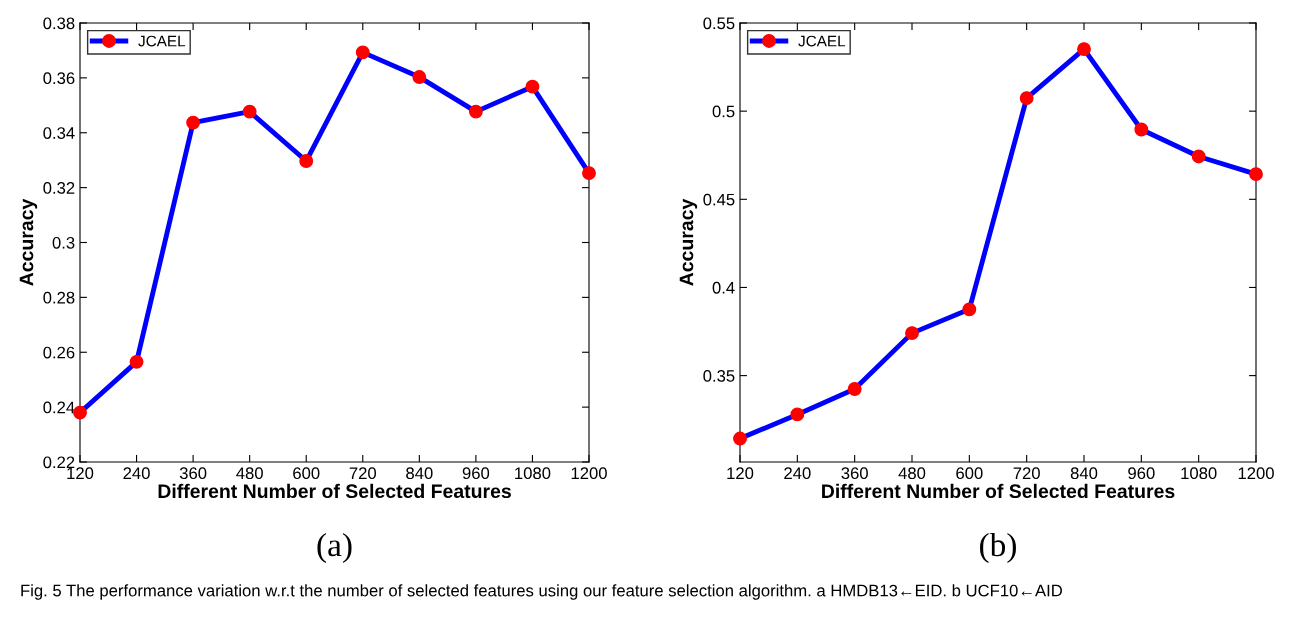 The image size is (1290, 620). What do you see at coordinates (719, 23) in the screenshot?
I see `y-tick-label: 0.55` at bounding box center [719, 23].